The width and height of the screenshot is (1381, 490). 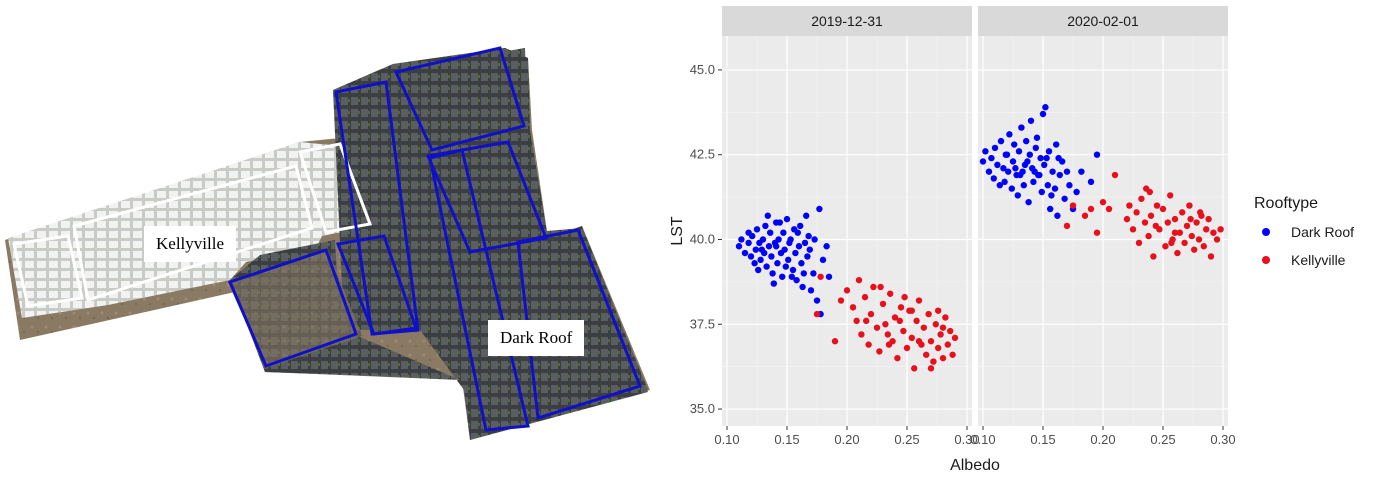 I want to click on legend-marker-kellyville, so click(x=1266, y=260).